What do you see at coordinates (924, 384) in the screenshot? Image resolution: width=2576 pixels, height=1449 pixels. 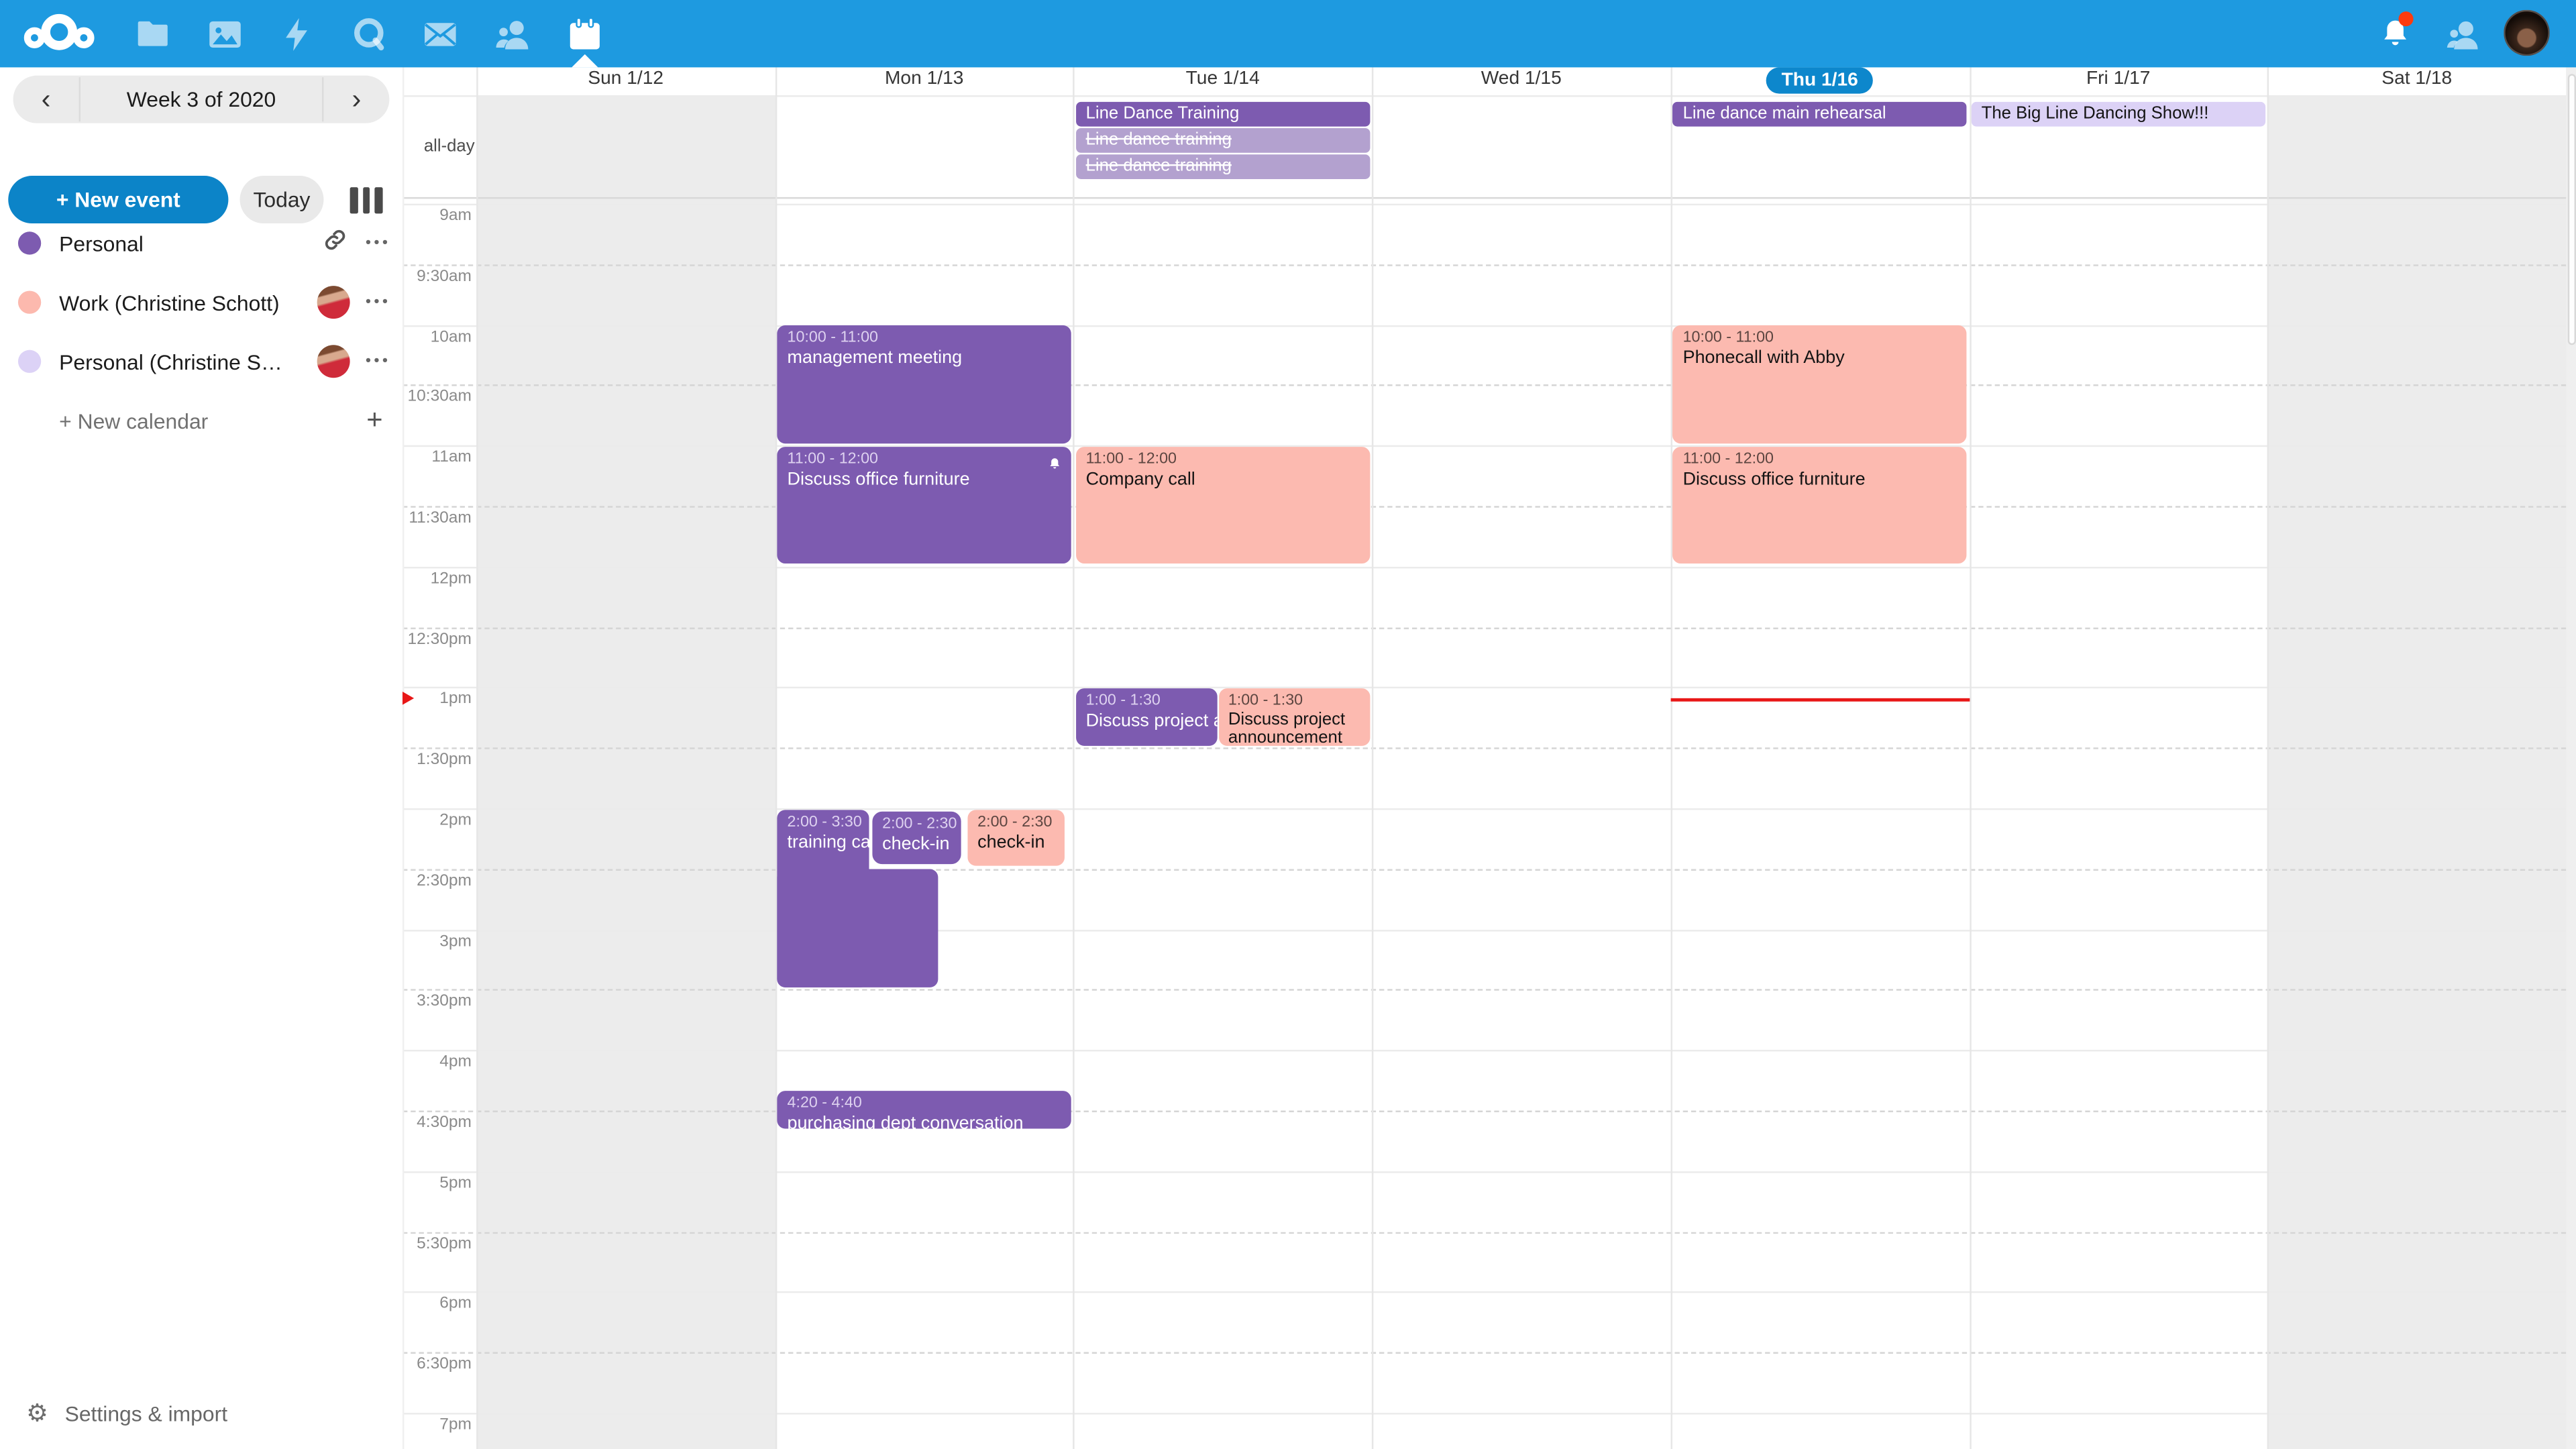 I see `calendar-event: 10:00 - 11:00 management meeting` at bounding box center [924, 384].